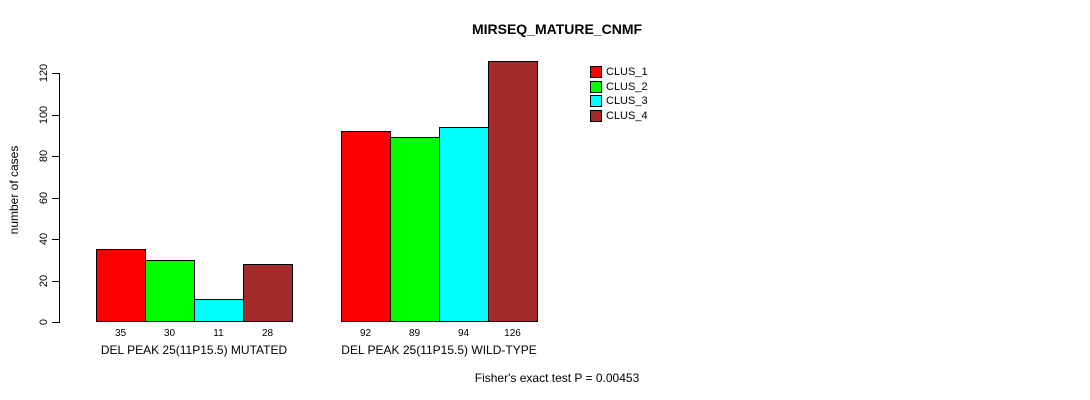 The height and width of the screenshot is (400, 1090). Describe the element at coordinates (627, 86) in the screenshot. I see `legend-label-clus_2: CLUS_2` at that location.